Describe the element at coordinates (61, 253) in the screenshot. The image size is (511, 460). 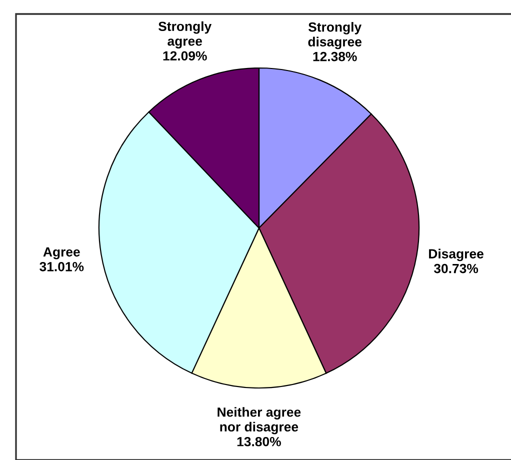
I see `slice-label: Agree` at that location.